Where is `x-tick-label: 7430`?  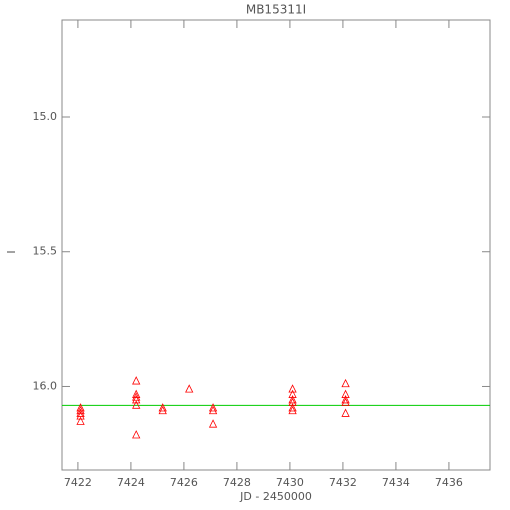
x-tick-label: 7430 is located at coordinates (290, 482).